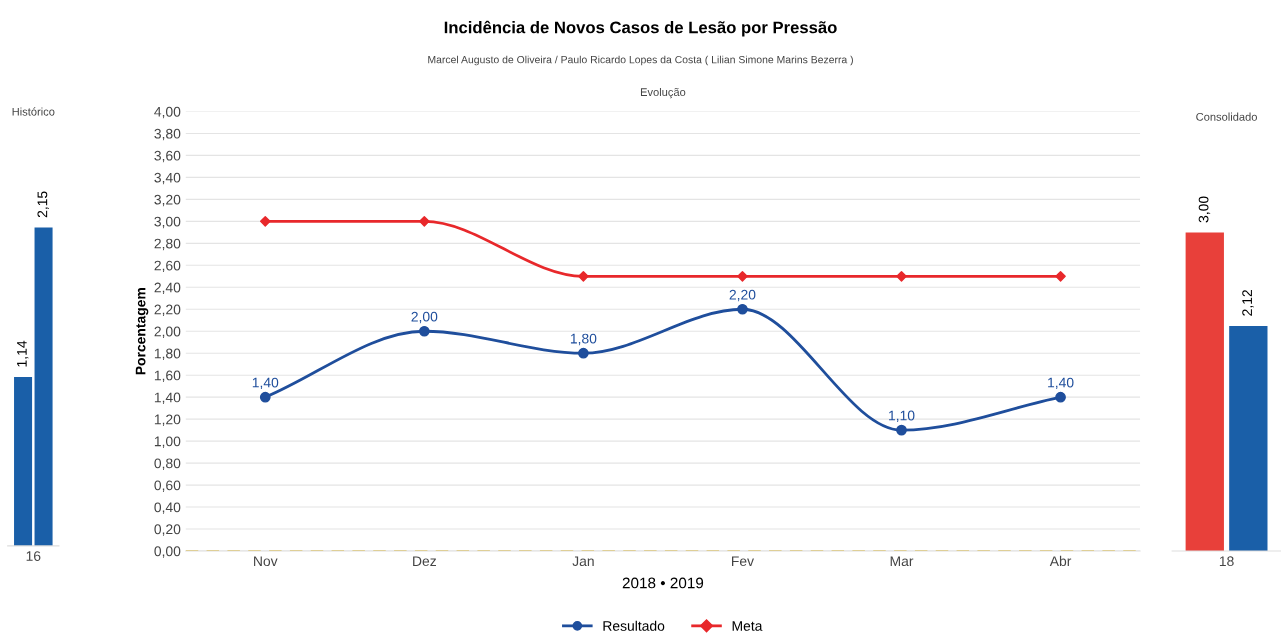  I want to click on y-tick-label: 3,00, so click(167, 222).